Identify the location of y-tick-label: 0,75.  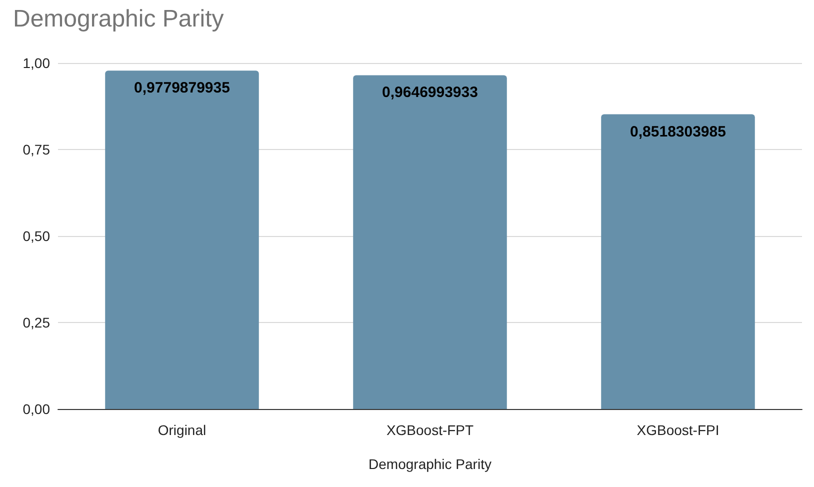
(36, 150).